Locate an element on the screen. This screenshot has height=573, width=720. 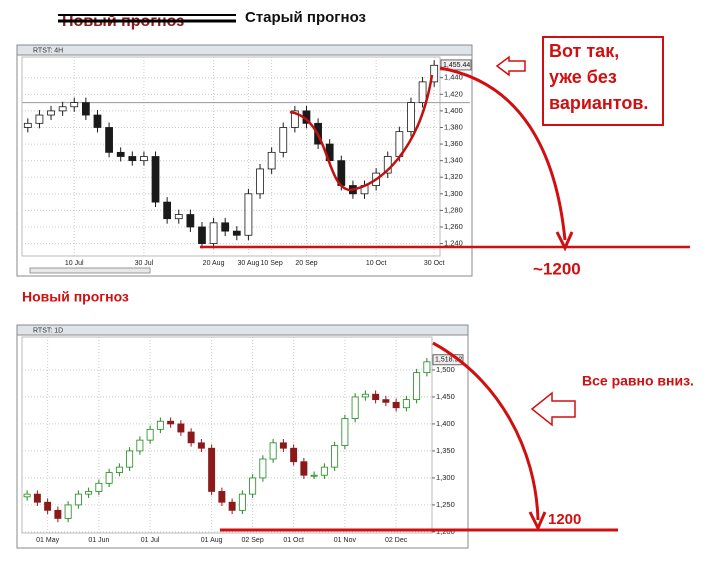
target-label: 1200 is located at coordinates (564, 519).